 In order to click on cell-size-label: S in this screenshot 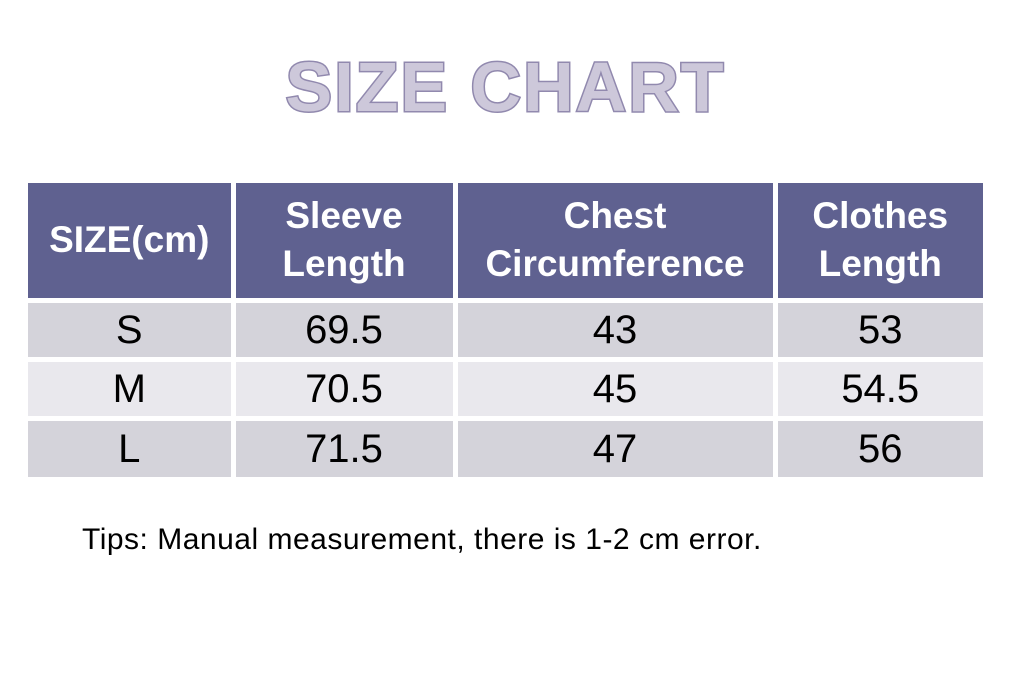, I will do `click(132, 329)`.